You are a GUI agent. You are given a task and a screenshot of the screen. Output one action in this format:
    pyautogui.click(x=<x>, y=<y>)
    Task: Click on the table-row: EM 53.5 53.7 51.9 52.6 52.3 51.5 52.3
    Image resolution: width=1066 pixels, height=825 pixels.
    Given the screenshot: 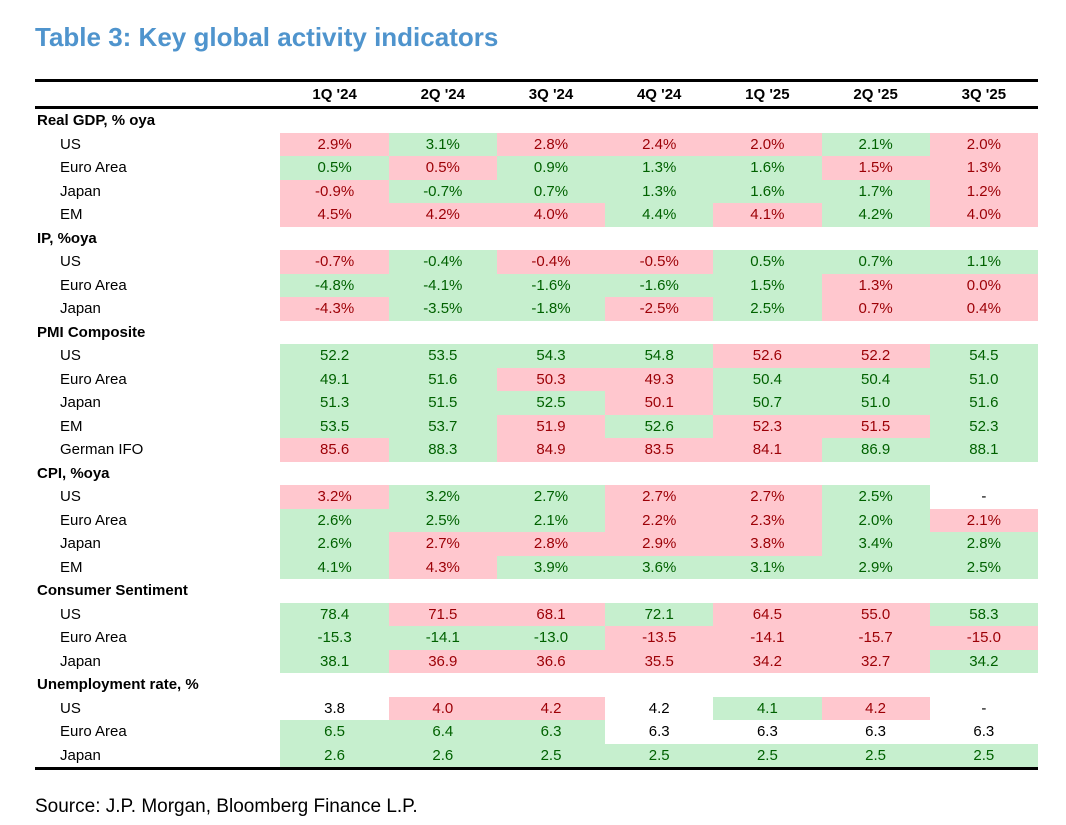 What is the action you would take?
    pyautogui.click(x=536, y=426)
    